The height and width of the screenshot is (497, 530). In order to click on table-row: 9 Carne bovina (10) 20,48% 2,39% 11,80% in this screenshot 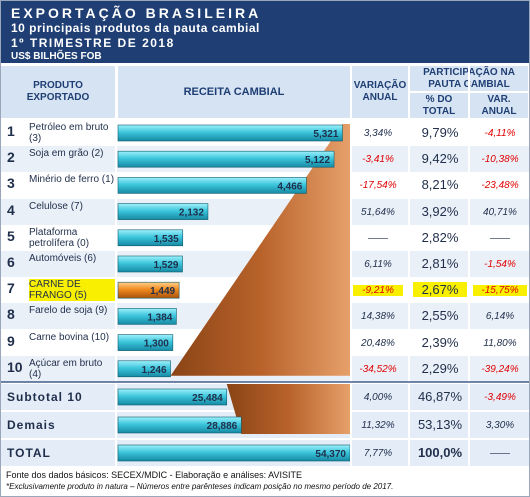, I will do `click(265, 343)`.